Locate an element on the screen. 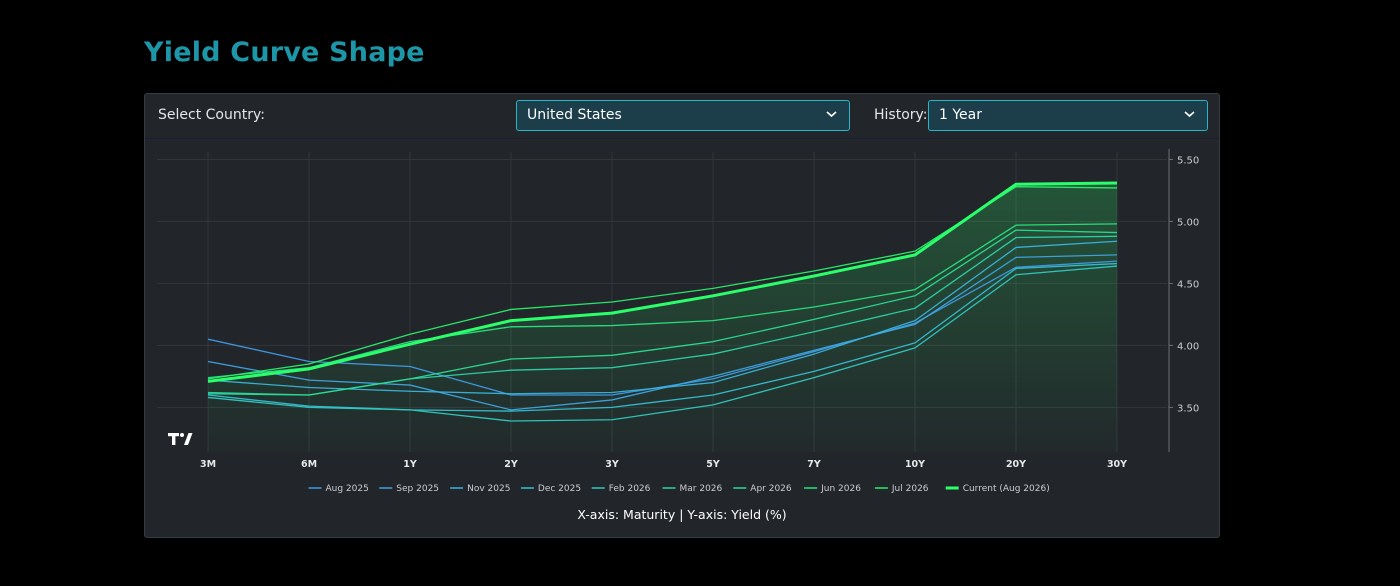  legend-label: Sep 2025 is located at coordinates (417, 489).